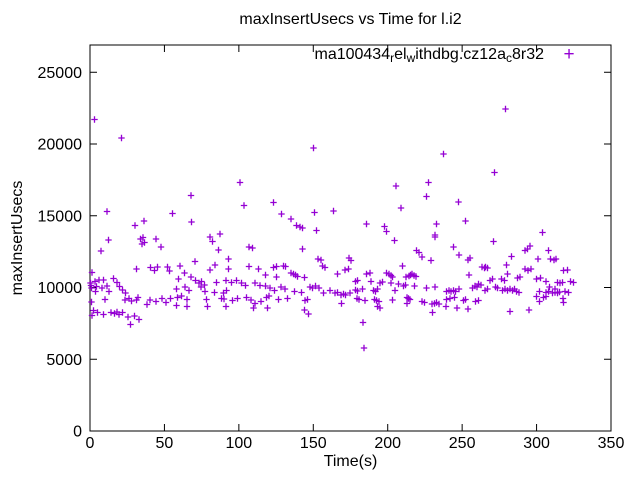 This screenshot has height=480, width=640. What do you see at coordinates (60, 216) in the screenshot?
I see `y-tick-label: 15000` at bounding box center [60, 216].